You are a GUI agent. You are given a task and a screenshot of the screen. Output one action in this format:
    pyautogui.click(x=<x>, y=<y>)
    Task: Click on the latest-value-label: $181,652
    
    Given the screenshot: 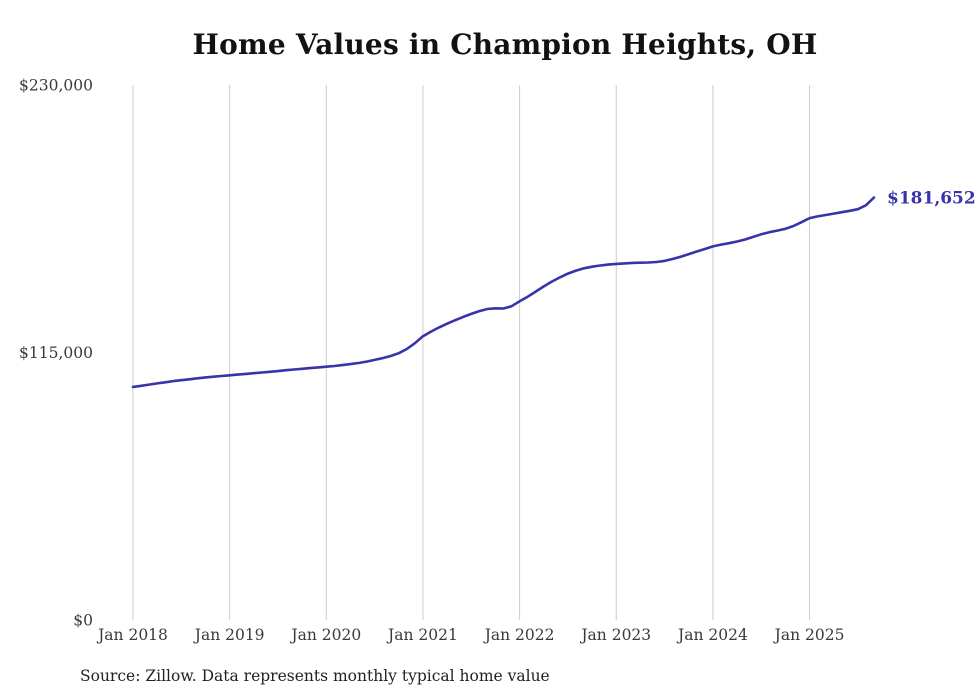 What is the action you would take?
    pyautogui.click(x=931, y=198)
    